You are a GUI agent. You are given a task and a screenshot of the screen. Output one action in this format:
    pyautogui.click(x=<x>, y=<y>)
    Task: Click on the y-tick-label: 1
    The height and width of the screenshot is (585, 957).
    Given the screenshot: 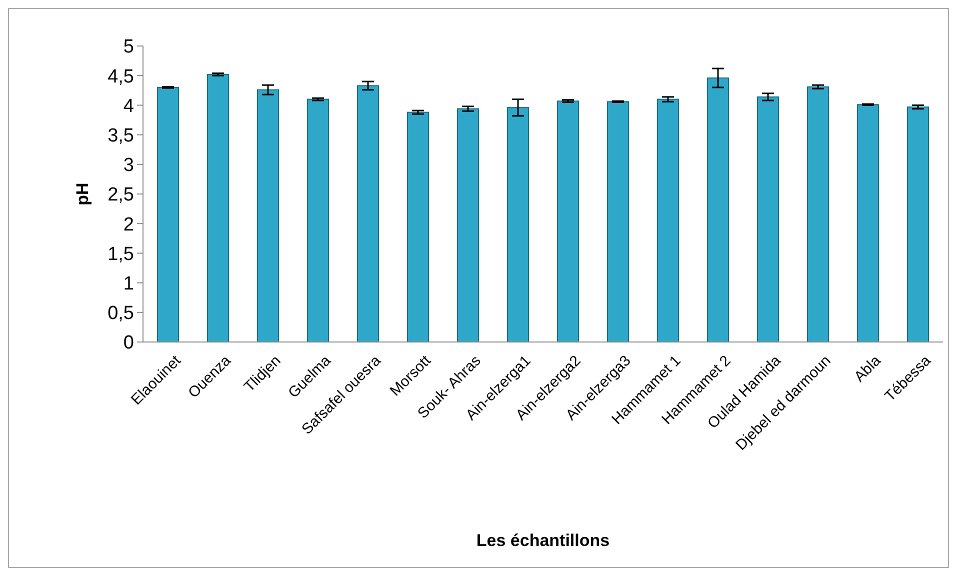 What is the action you would take?
    pyautogui.click(x=128, y=283)
    